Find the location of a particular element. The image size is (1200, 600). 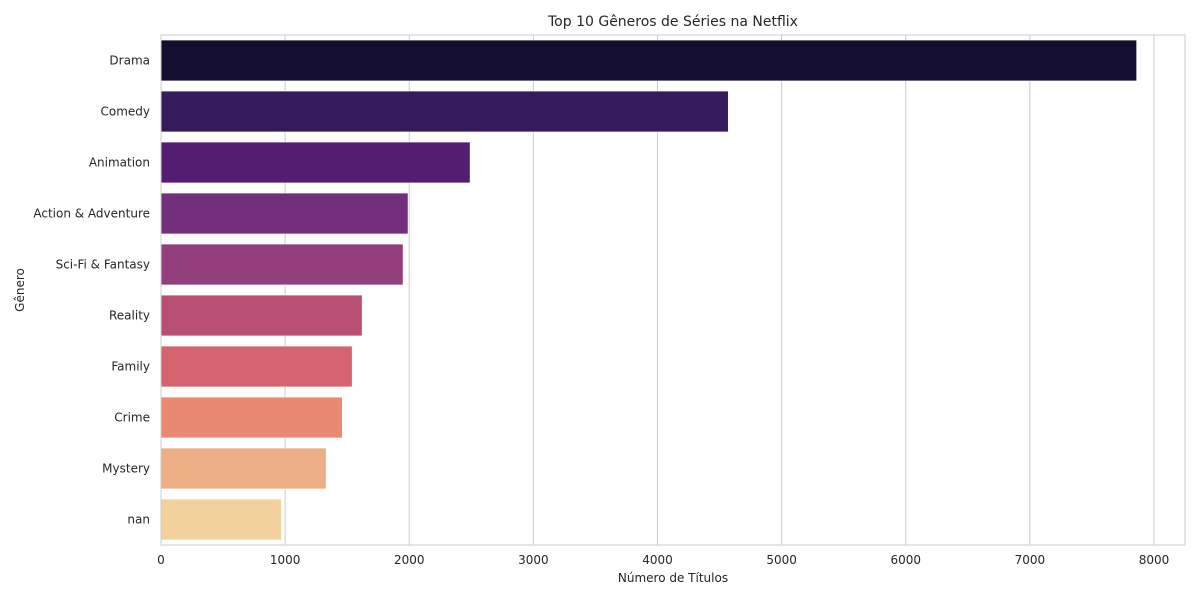

y-tick-label: Sci-Fi & Fantasy is located at coordinates (103, 265).